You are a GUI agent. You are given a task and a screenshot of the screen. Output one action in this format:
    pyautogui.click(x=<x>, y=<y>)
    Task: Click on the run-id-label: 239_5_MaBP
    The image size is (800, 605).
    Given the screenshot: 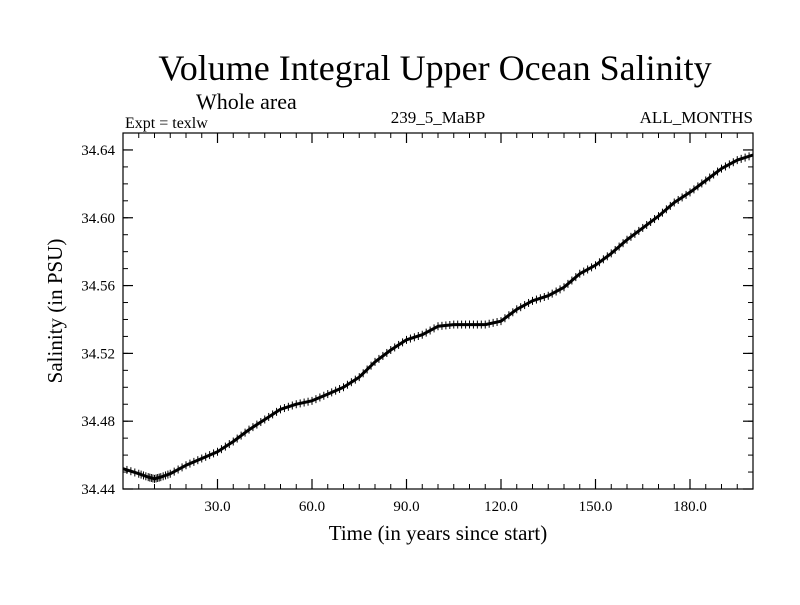 What is the action you would take?
    pyautogui.click(x=438, y=117)
    